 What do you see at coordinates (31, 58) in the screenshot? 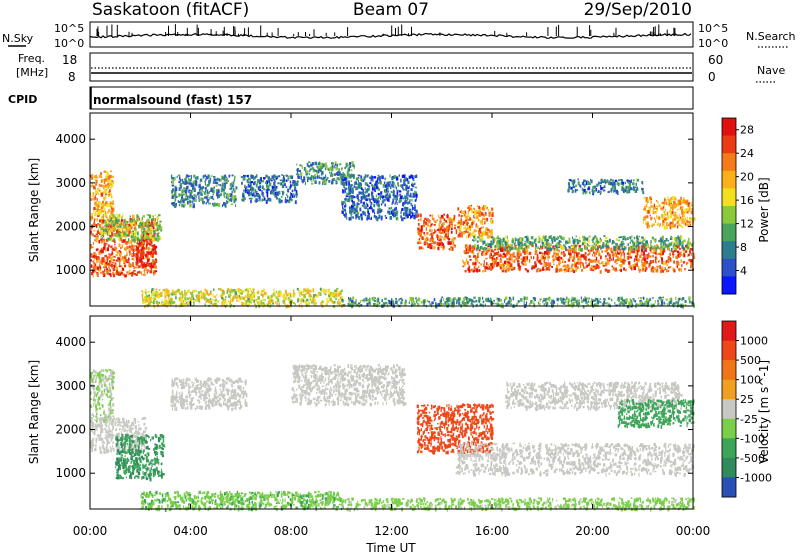
I see `freq-label-line1: Freq.` at bounding box center [31, 58].